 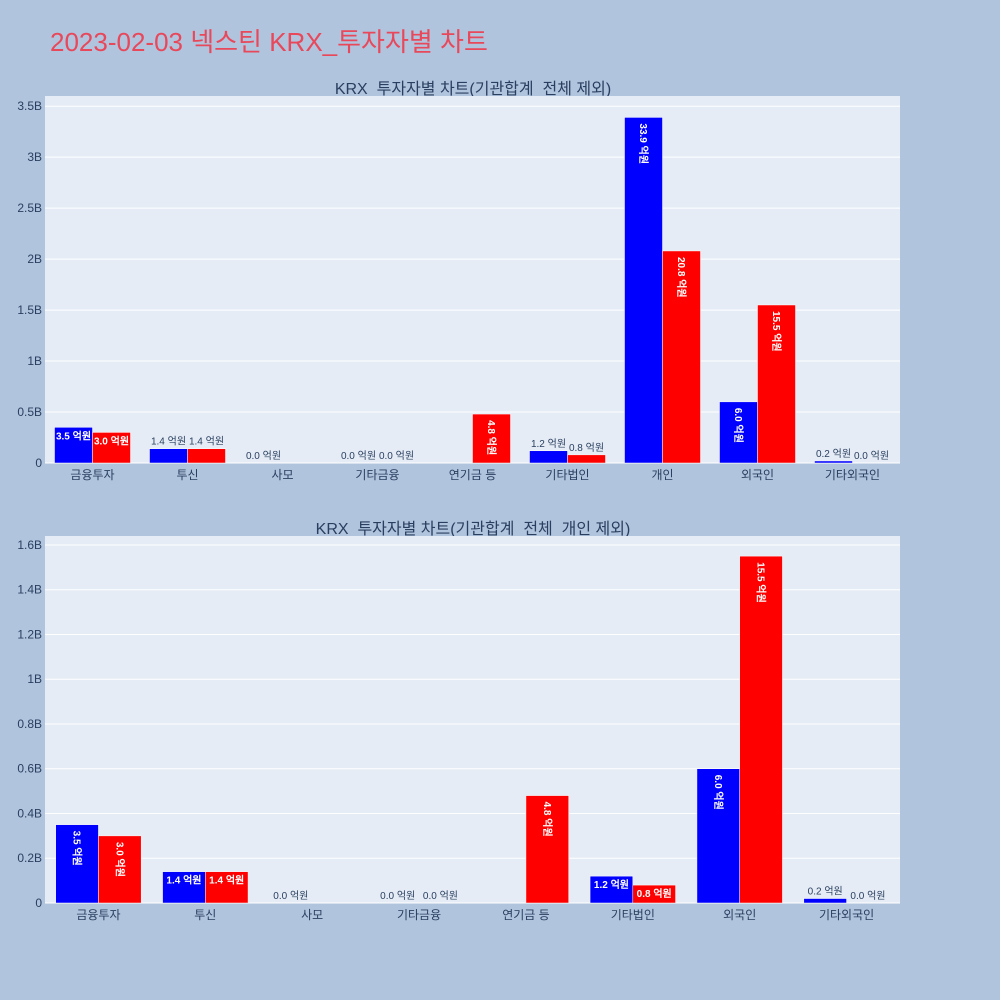 What do you see at coordinates (643, 143) in the screenshot?
I see `data-label: 33.9 억원` at bounding box center [643, 143].